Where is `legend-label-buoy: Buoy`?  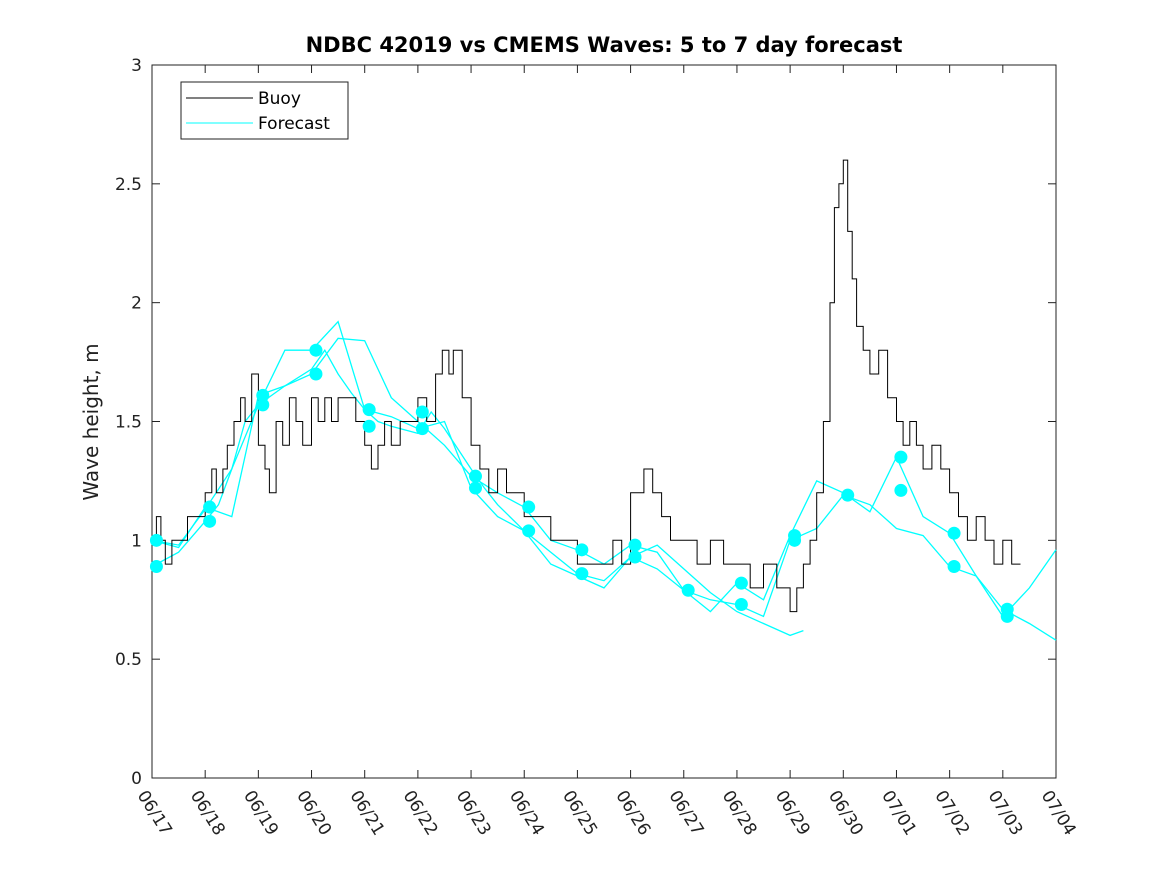
legend-label-buoy: Buoy is located at coordinates (279, 99).